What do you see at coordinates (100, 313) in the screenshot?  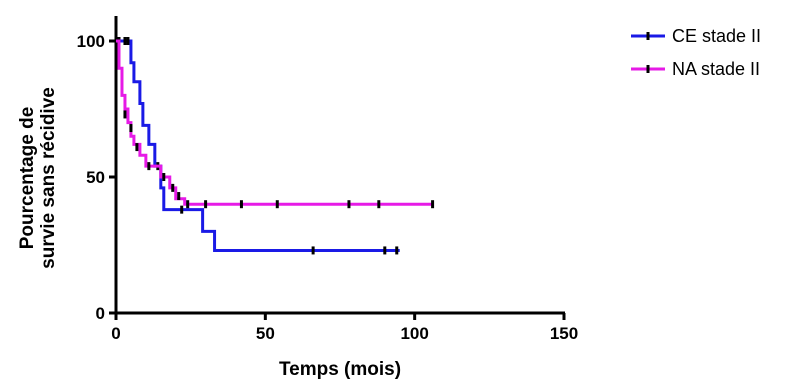 I see `y-tick-label: 0` at bounding box center [100, 313].